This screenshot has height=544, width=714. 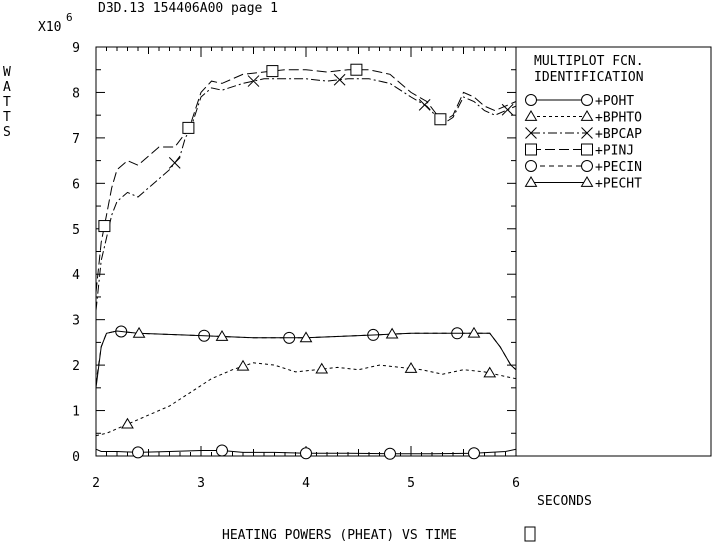 I want to click on y-tick-label: 3, so click(x=76, y=321).